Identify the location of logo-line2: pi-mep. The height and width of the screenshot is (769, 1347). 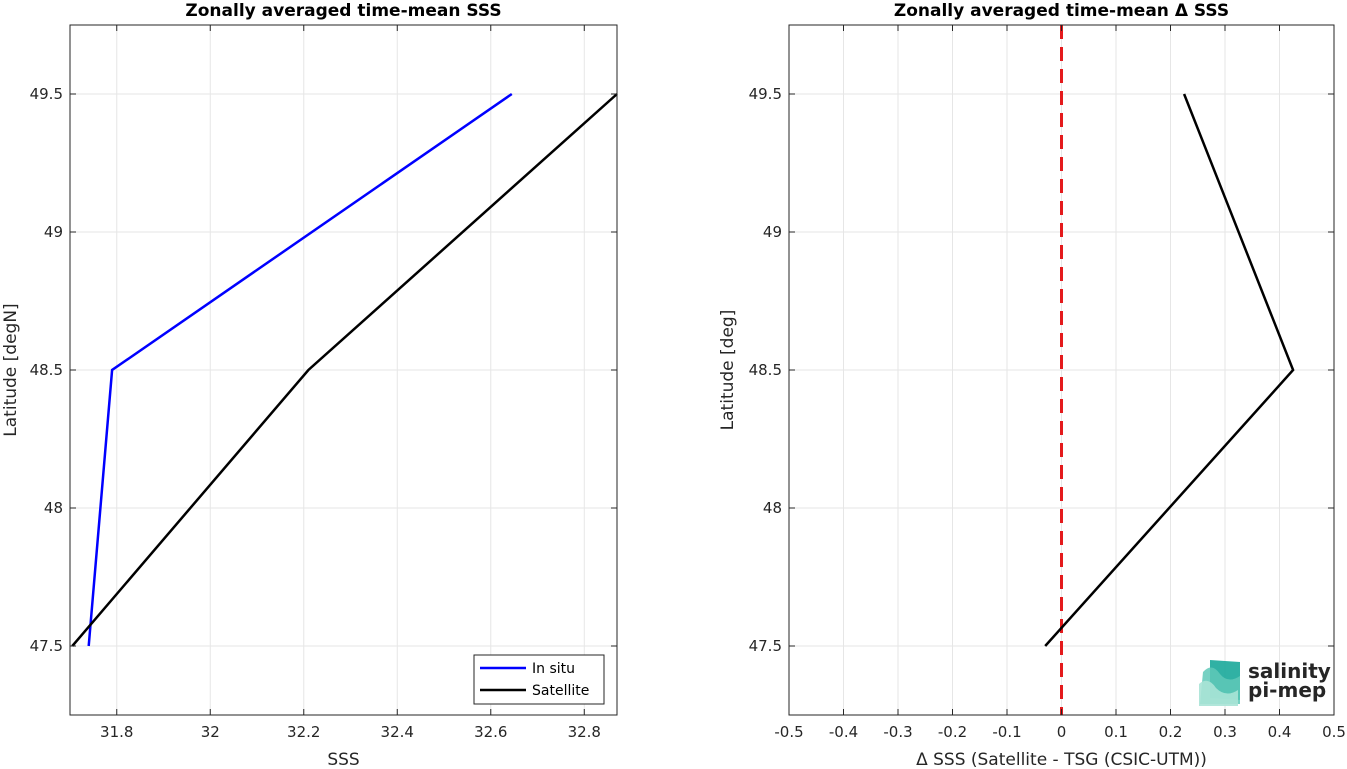
(1287, 690).